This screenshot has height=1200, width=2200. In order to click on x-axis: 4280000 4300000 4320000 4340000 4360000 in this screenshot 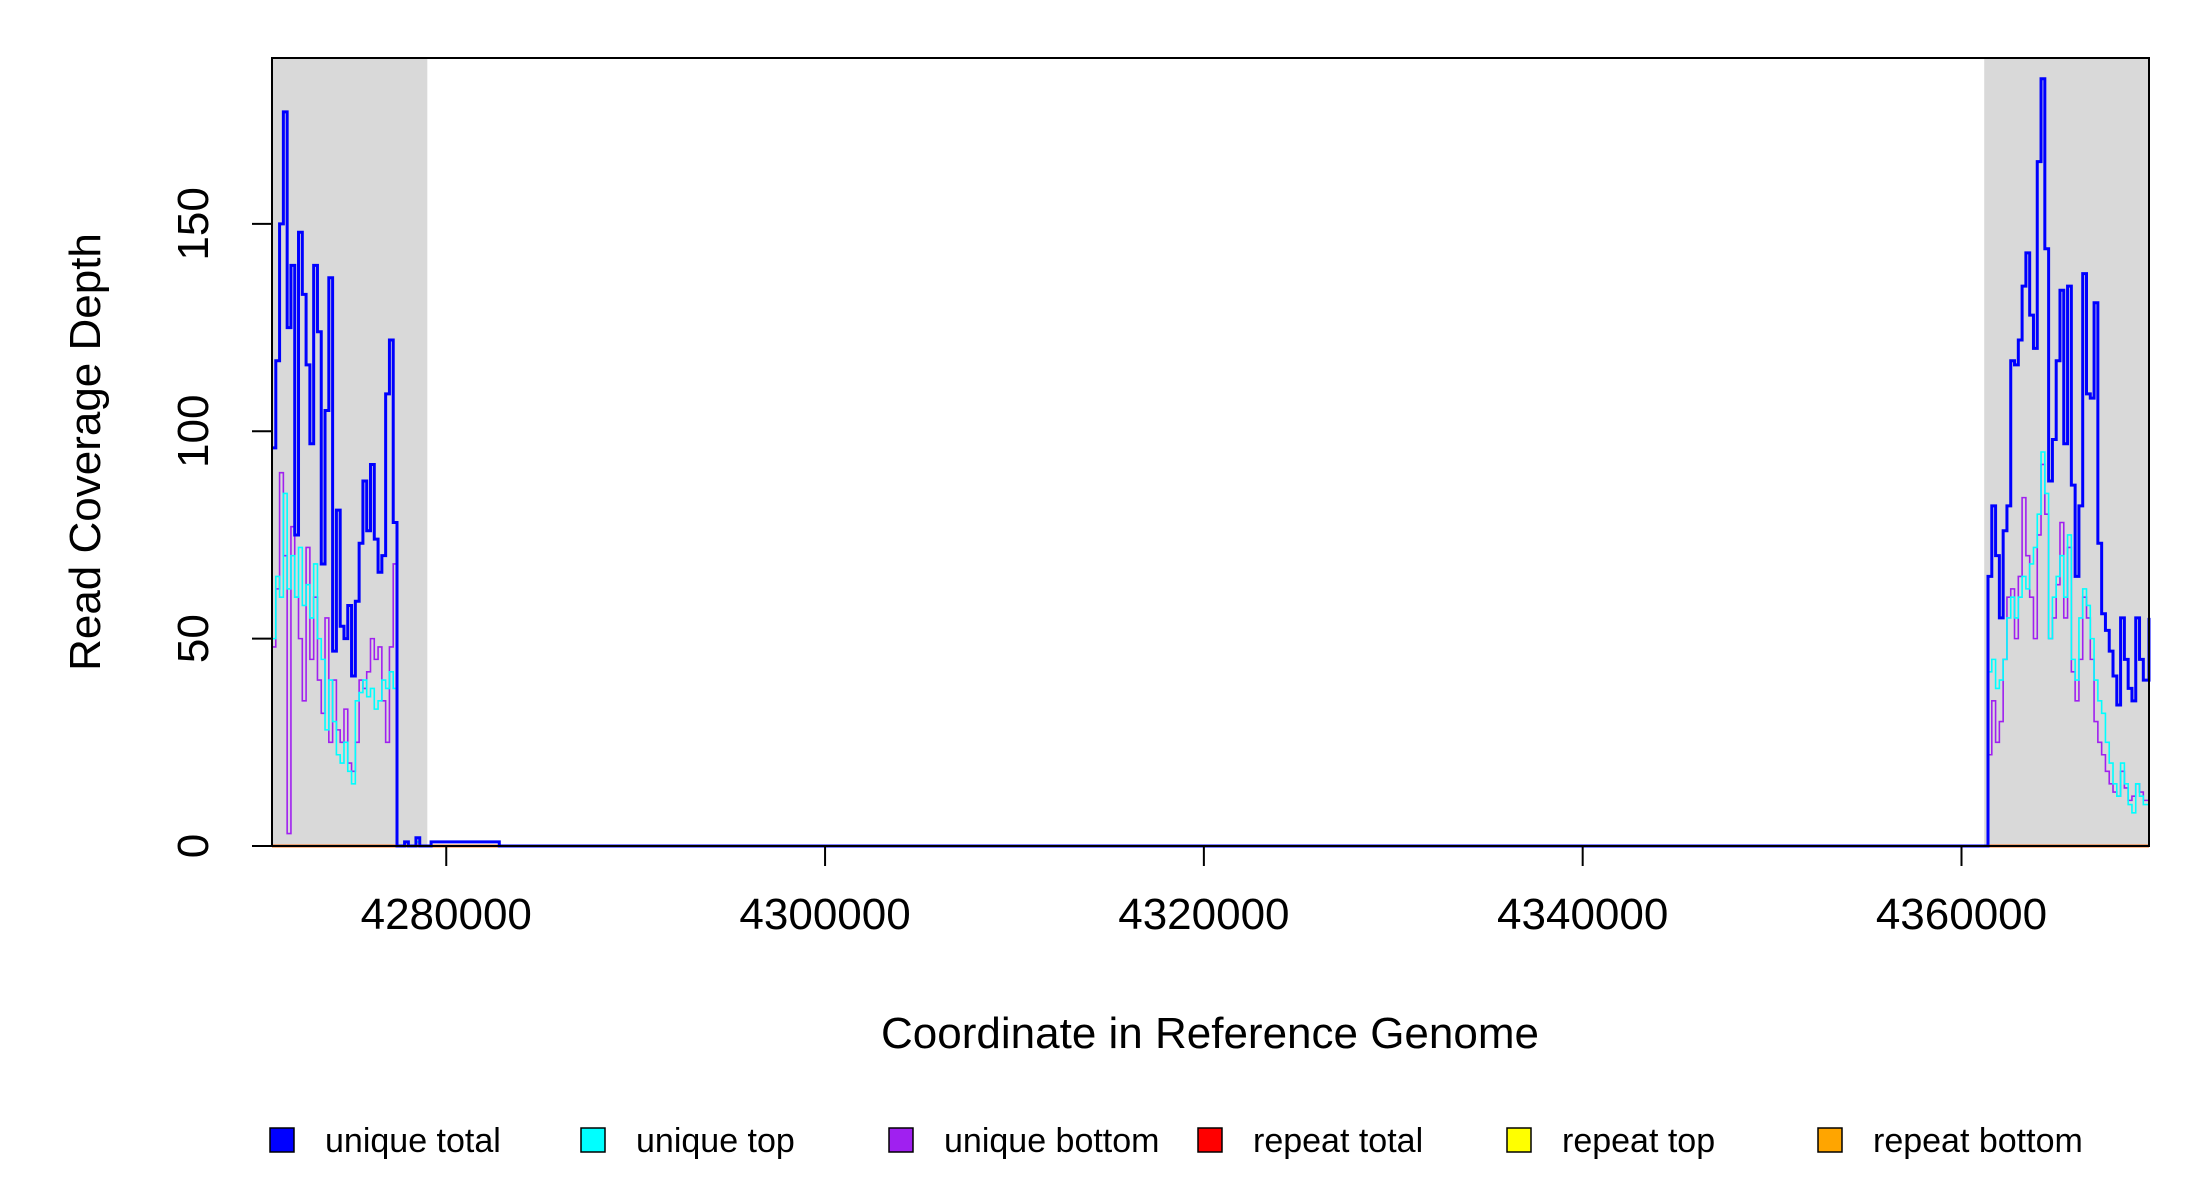, I will do `click(1204, 892)`.